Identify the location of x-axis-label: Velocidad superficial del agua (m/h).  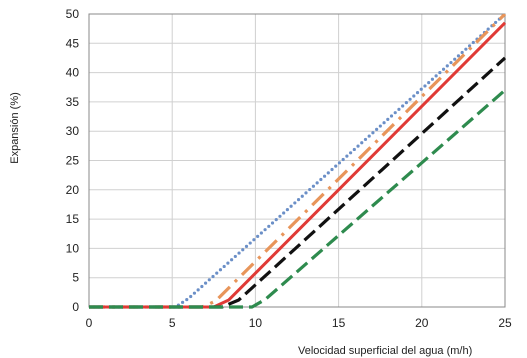
(385, 351).